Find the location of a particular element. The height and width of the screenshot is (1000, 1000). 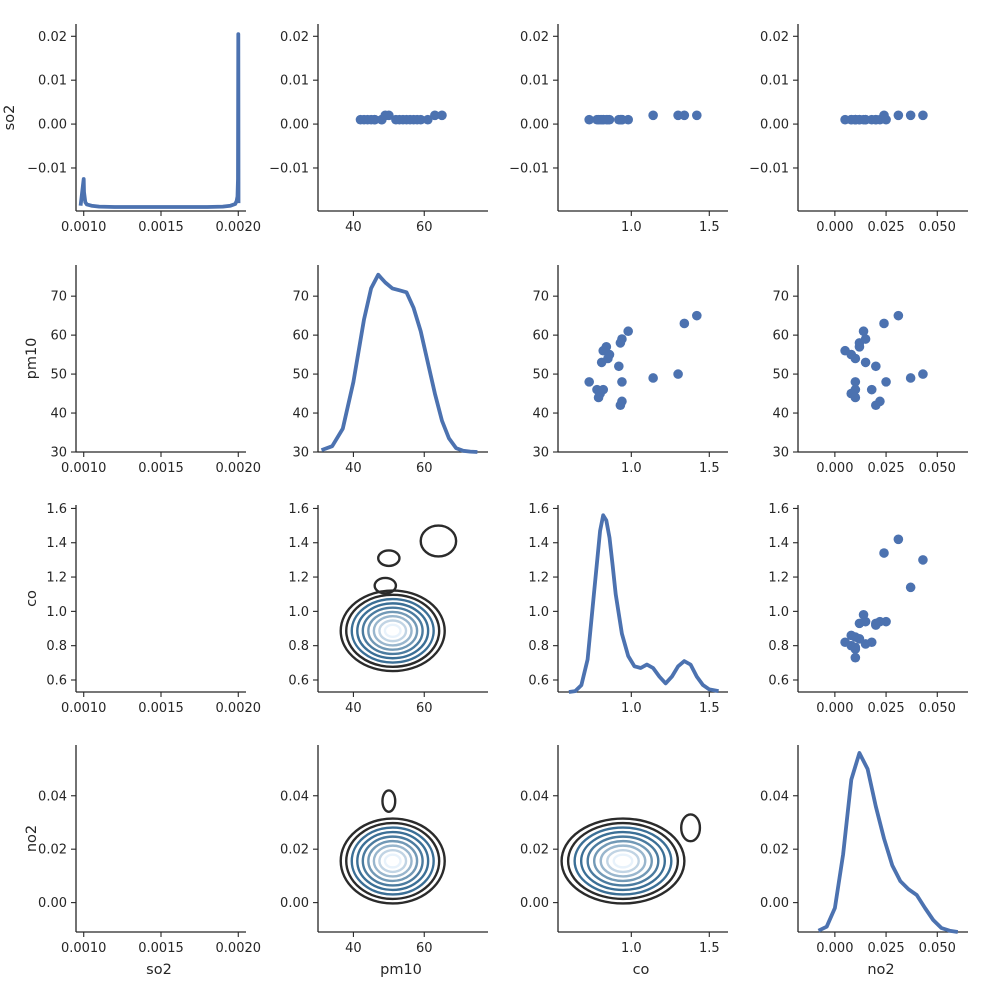

y-axis-label: pm10 is located at coordinates (32, 359).